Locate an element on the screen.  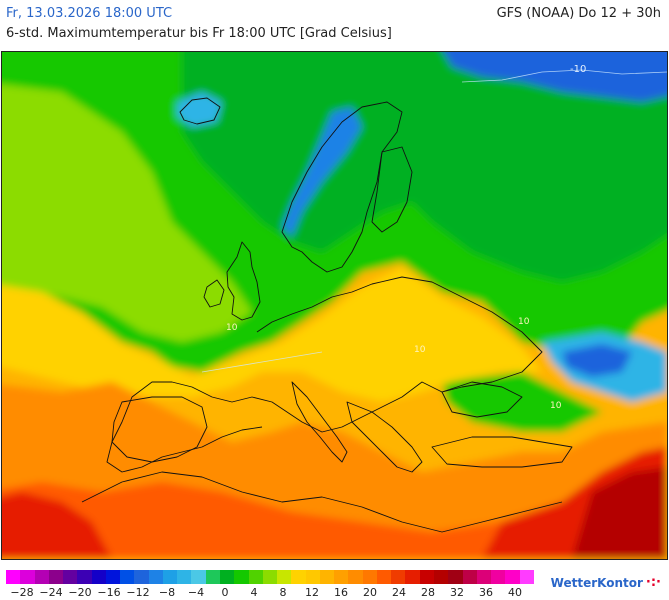
brand-logo: WetterKontor ·:· is located at coordinates (606, 583).